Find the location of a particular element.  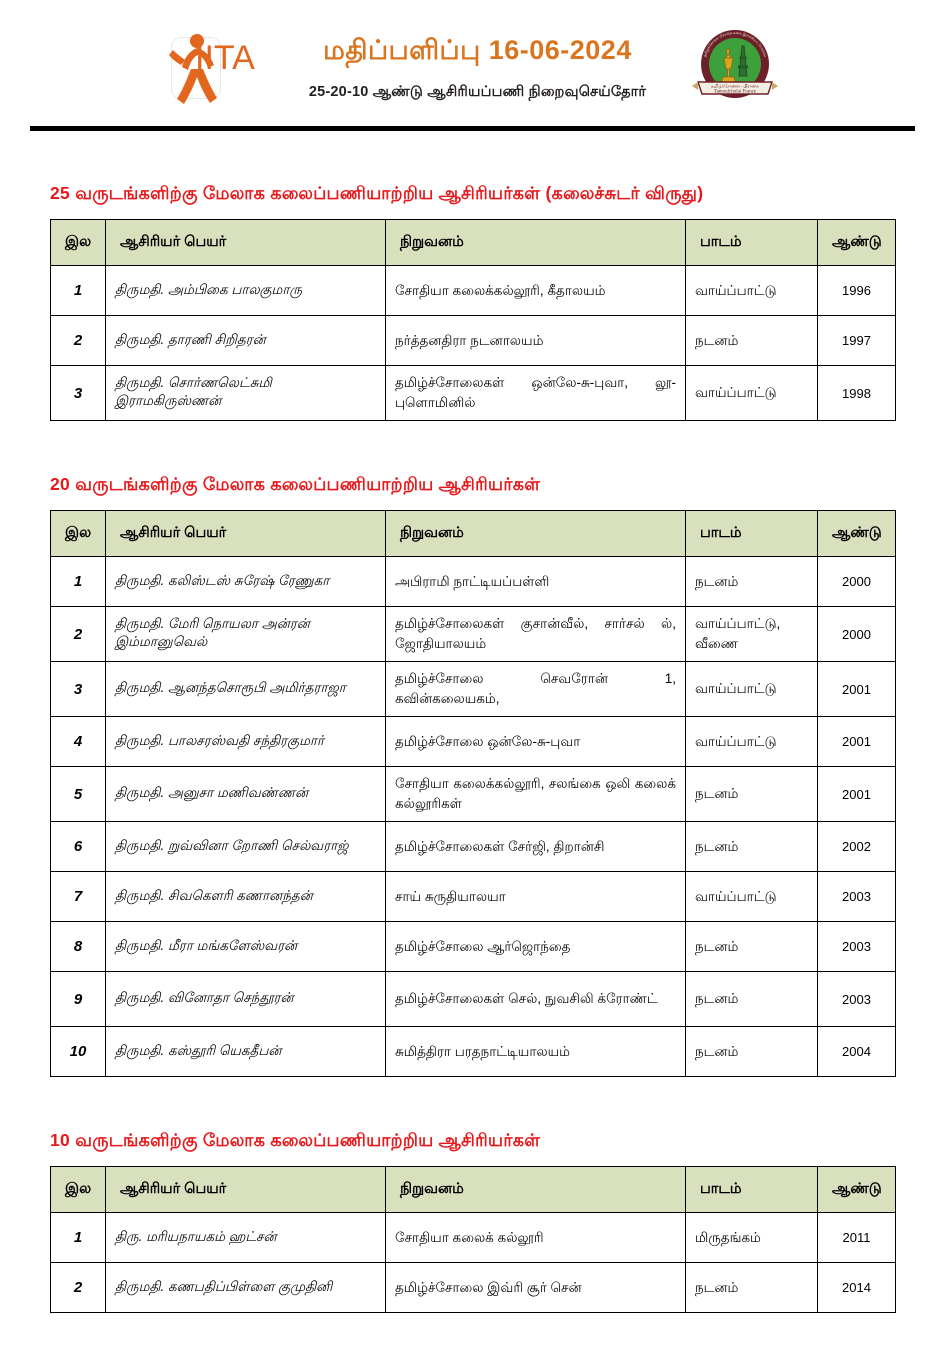

cell-name: திருமதி. மேரி நொயலா அன்ரன் இம்மானுவெல் is located at coordinates (245, 634).